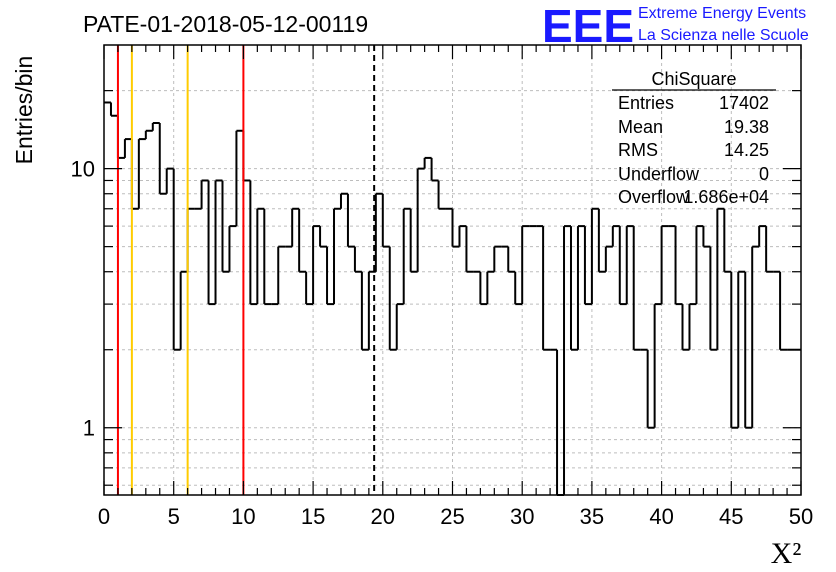 The width and height of the screenshot is (836, 572). What do you see at coordinates (646, 103) in the screenshot?
I see `stats-label-entries: Entries` at bounding box center [646, 103].